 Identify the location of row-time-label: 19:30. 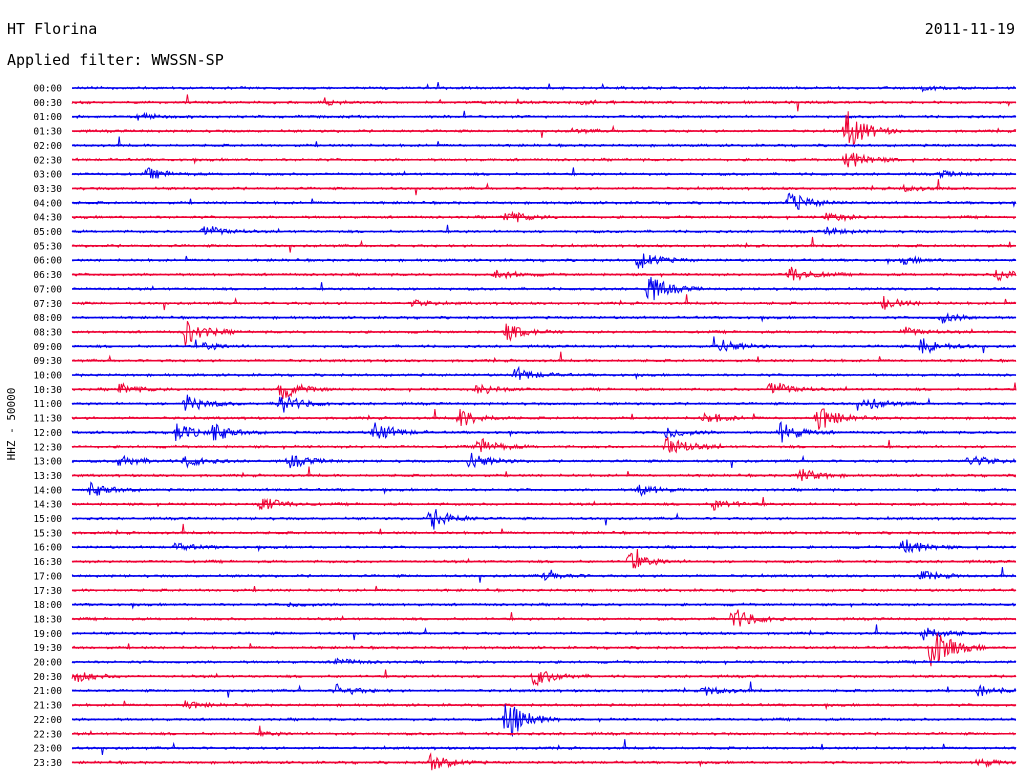
(47, 648).